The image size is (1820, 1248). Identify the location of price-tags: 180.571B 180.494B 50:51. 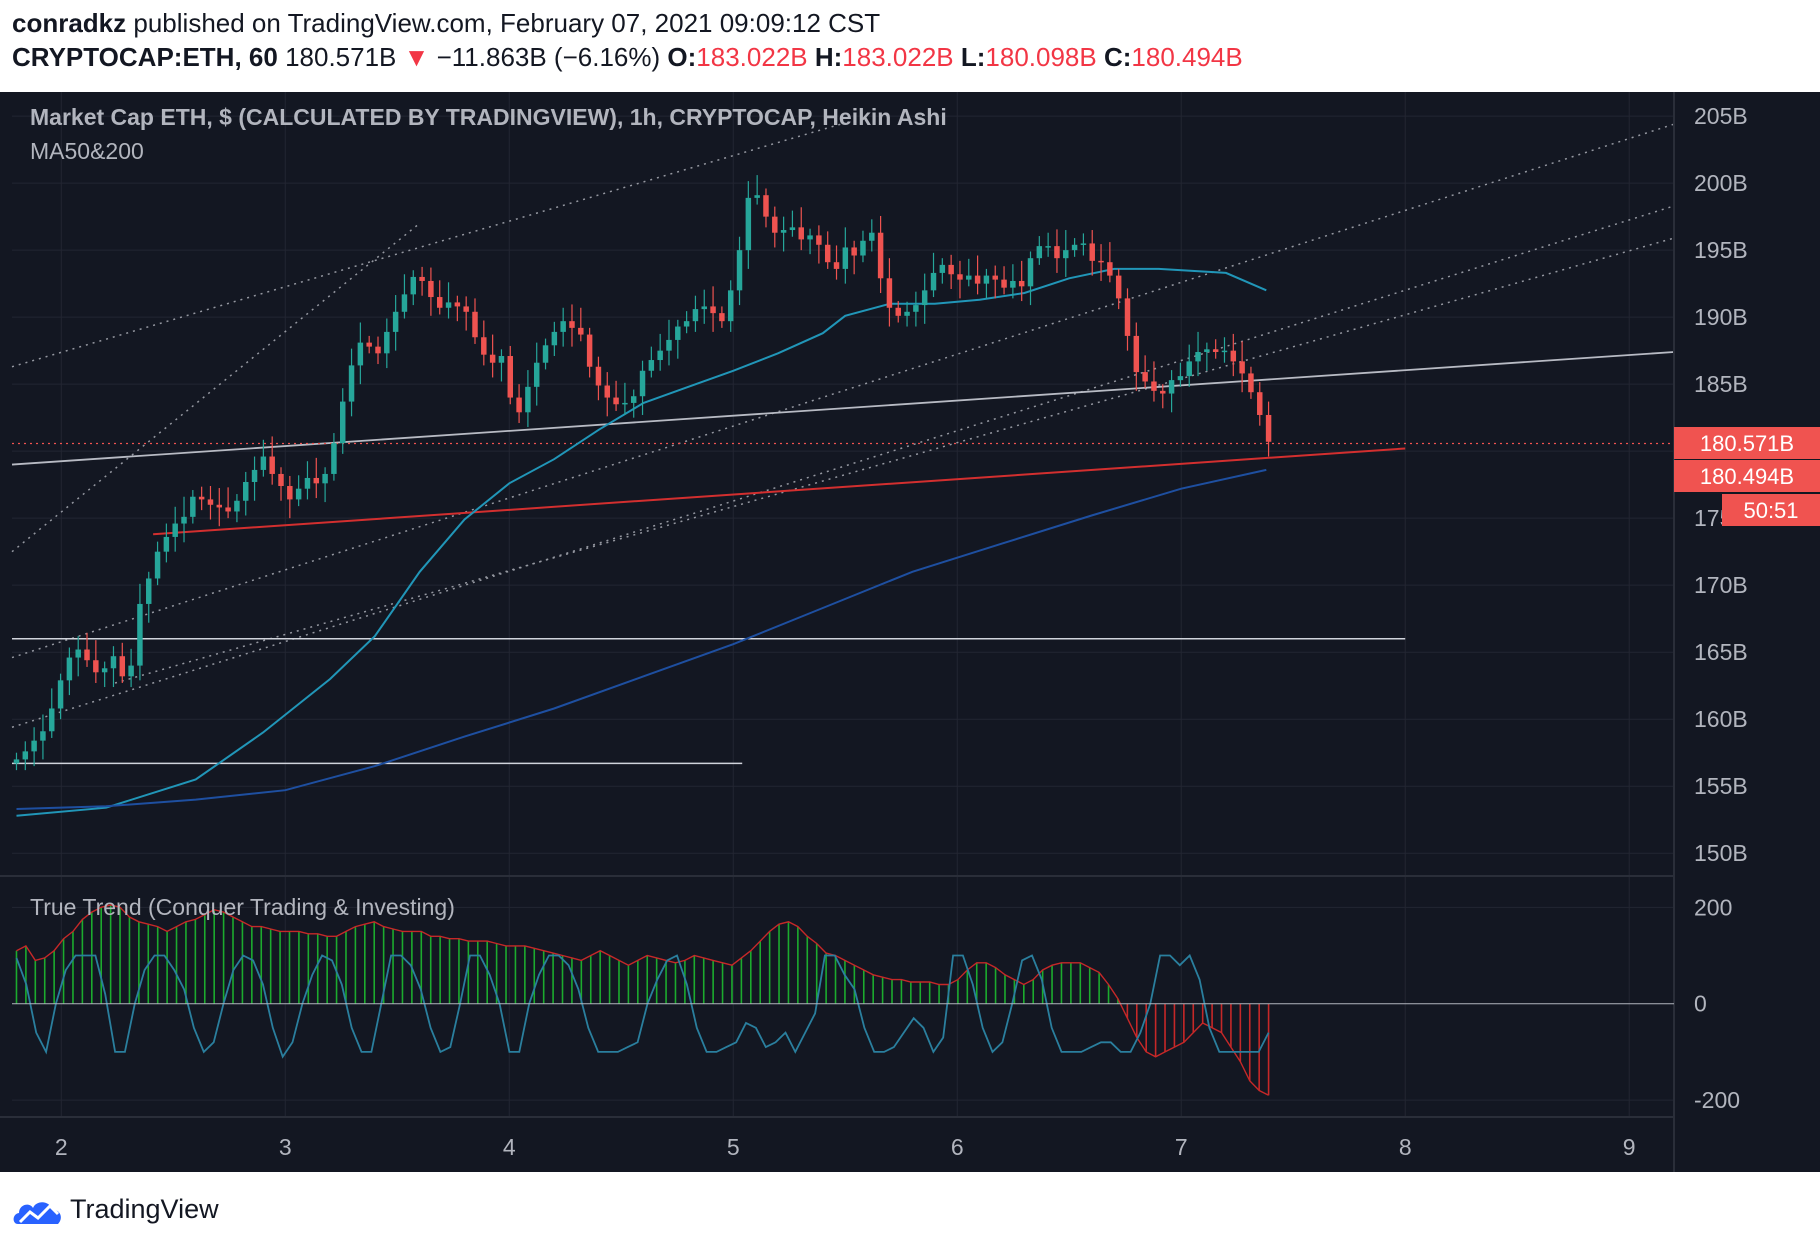
(1747, 476).